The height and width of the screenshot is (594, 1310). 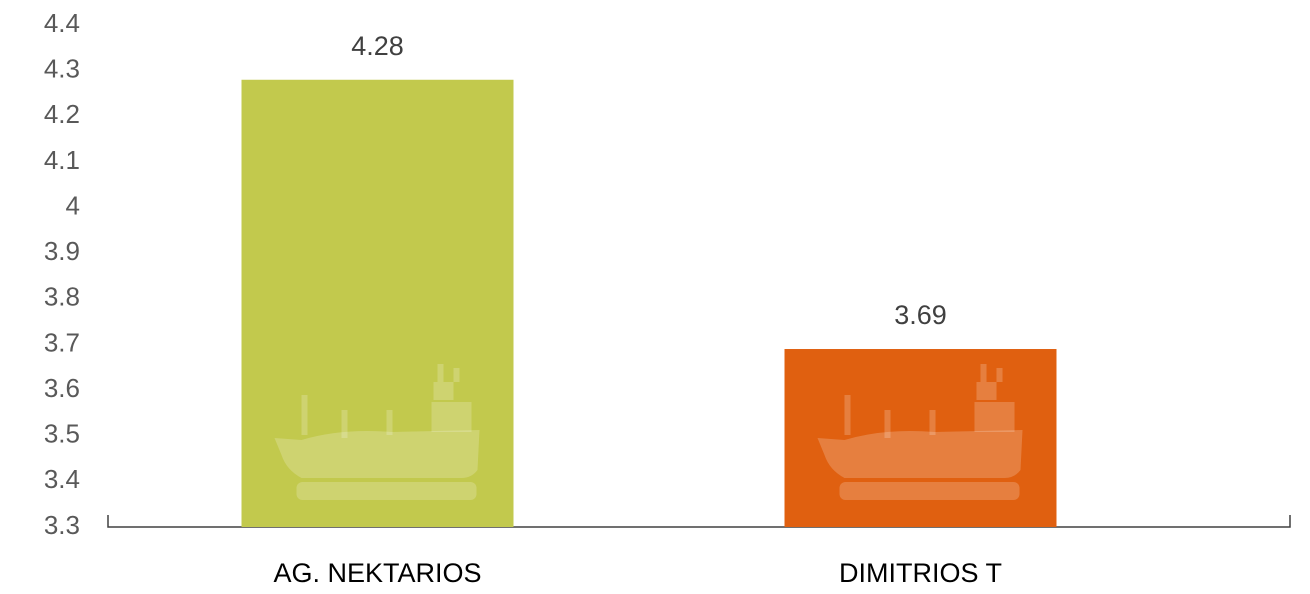 I want to click on y-tick-label: 3.8, so click(x=62, y=297).